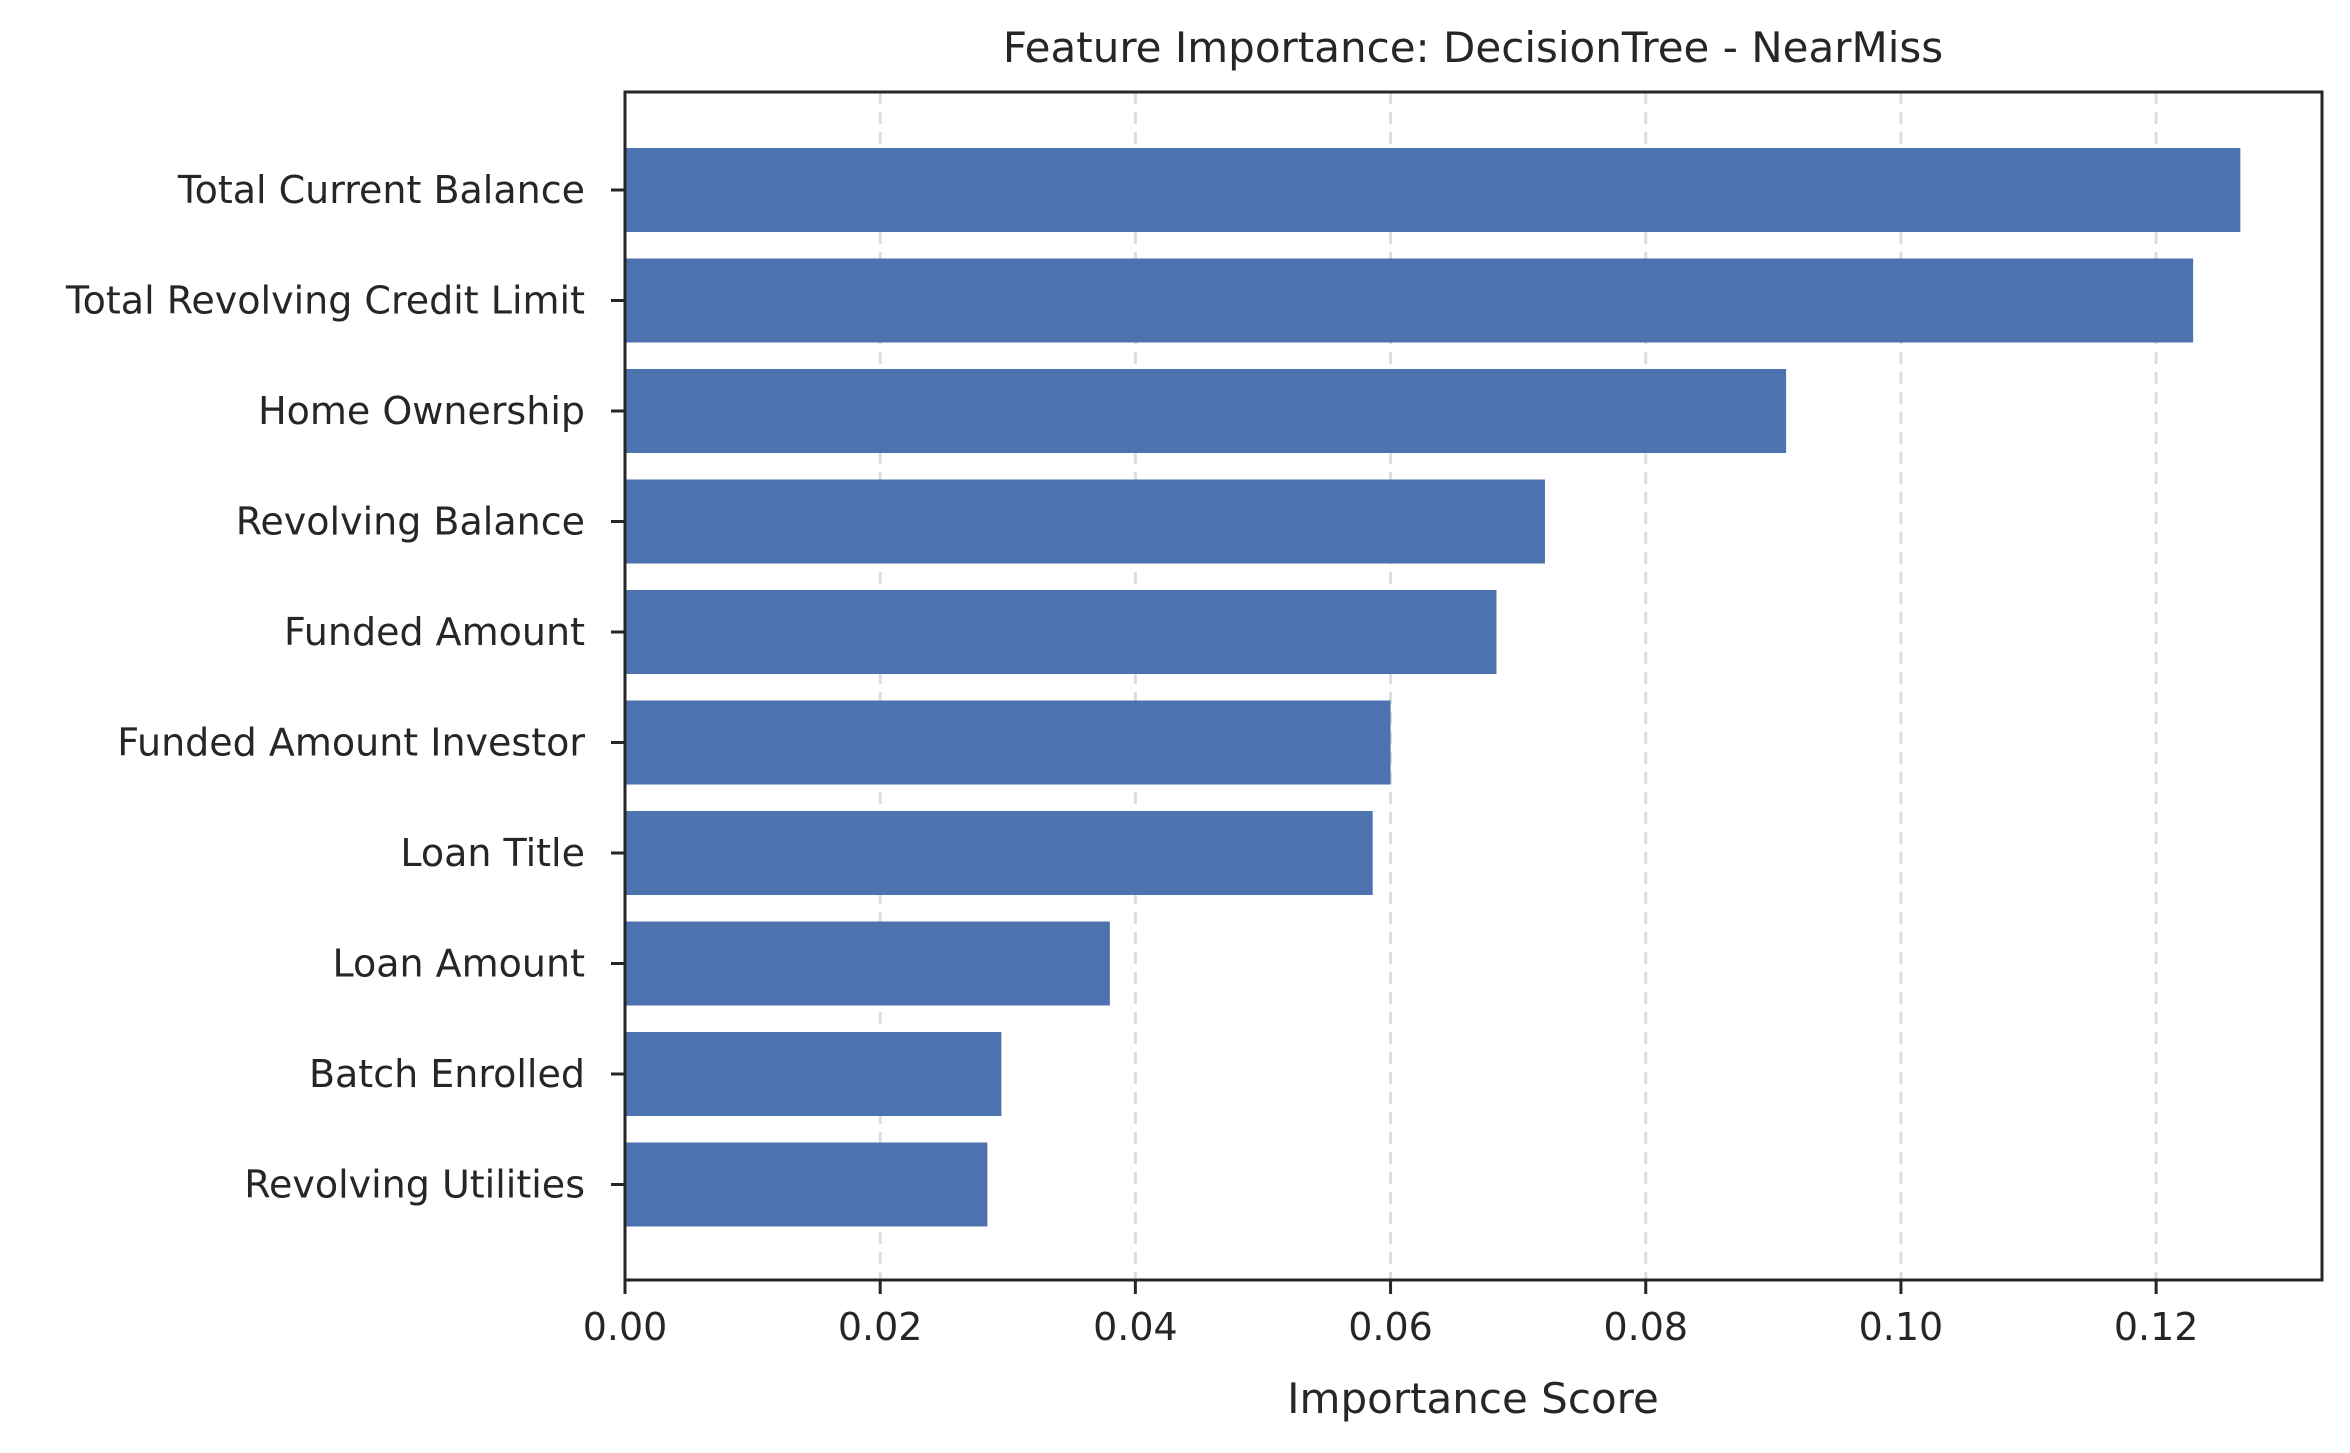  I want to click on x-tick-label: 0.08, so click(1645, 1327).